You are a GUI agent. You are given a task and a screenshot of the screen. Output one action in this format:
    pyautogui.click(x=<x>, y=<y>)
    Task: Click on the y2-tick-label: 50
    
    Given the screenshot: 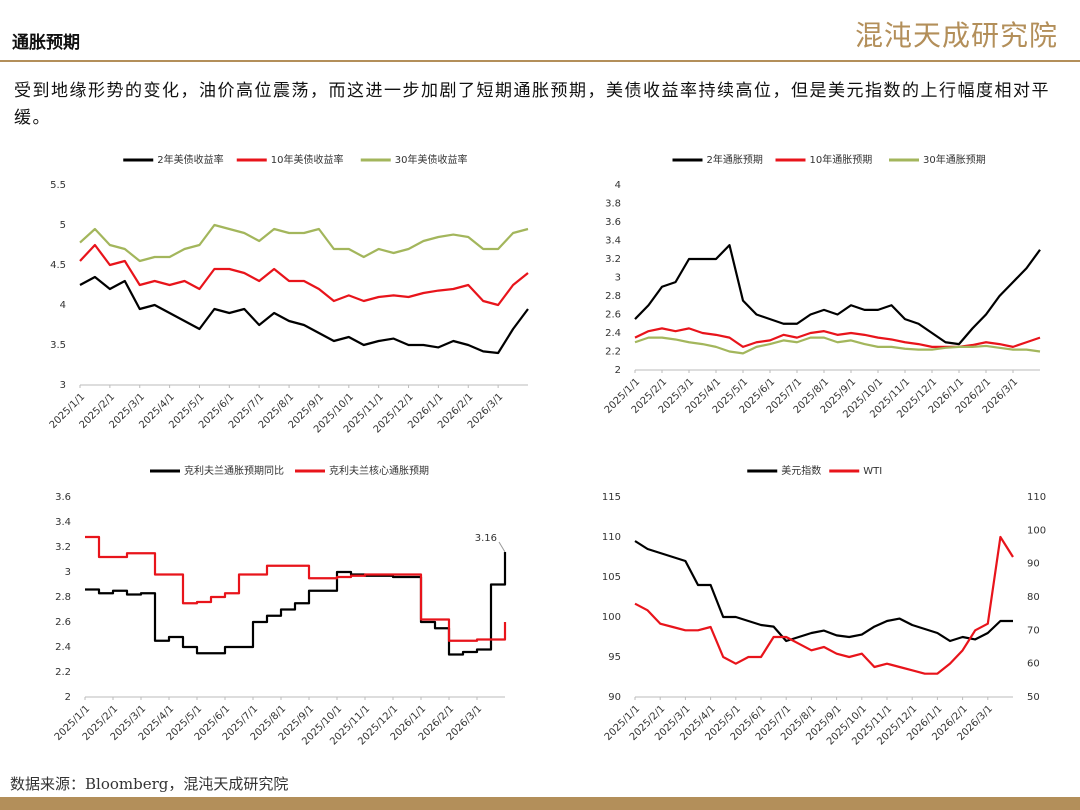 What is the action you would take?
    pyautogui.click(x=1033, y=697)
    